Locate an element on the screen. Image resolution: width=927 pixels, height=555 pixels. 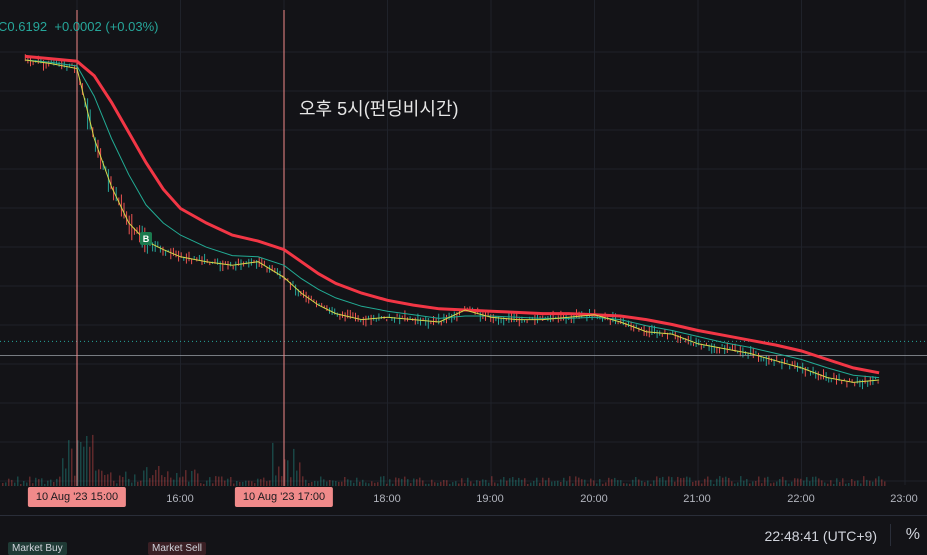
time-label: 20:00 is located at coordinates (594, 499).